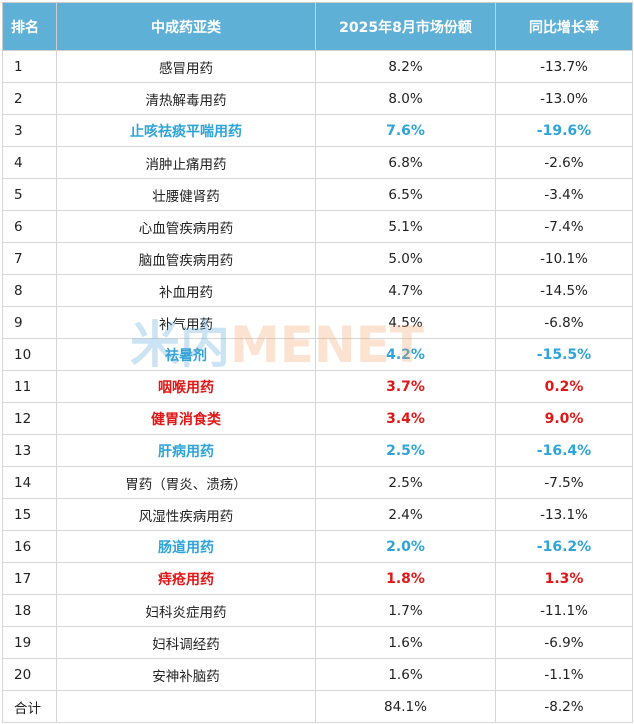 The height and width of the screenshot is (724, 634). What do you see at coordinates (405, 226) in the screenshot?
I see `share-cell: 5.1%` at bounding box center [405, 226].